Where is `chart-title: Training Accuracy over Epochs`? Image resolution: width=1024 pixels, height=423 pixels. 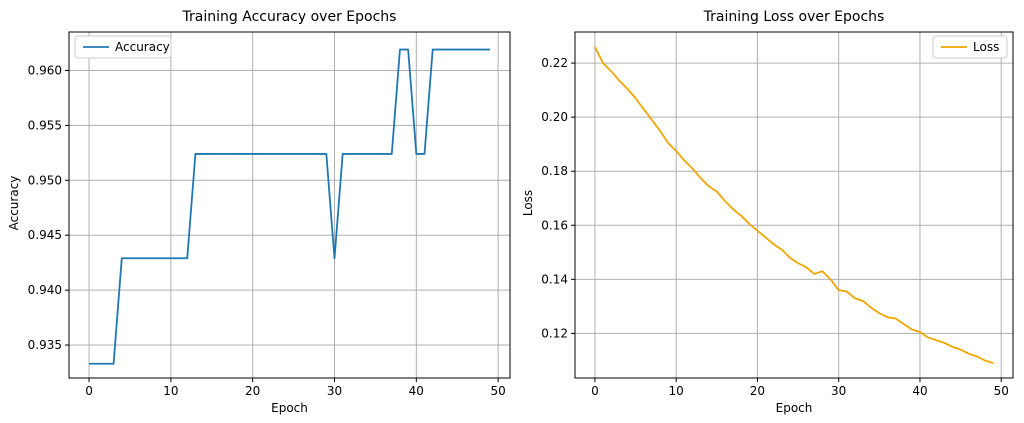
chart-title: Training Accuracy over Epochs is located at coordinates (289, 17).